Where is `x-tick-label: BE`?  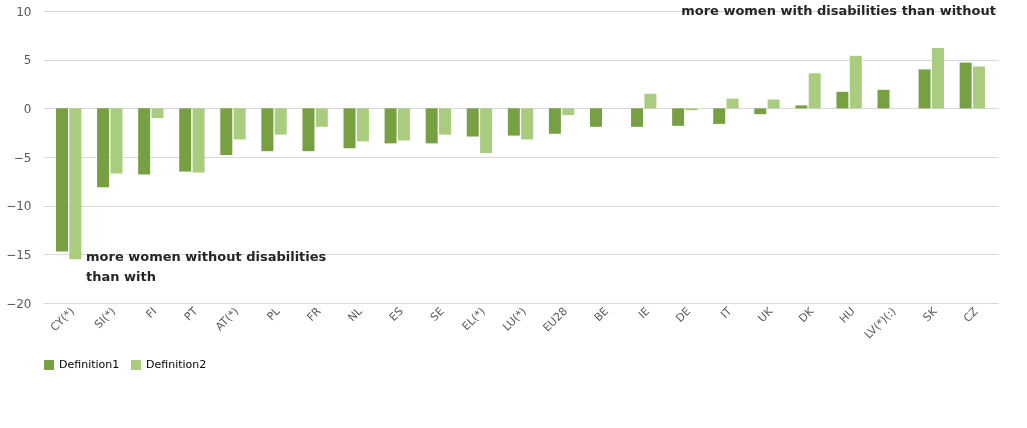
x-tick-label: BE is located at coordinates (601, 314).